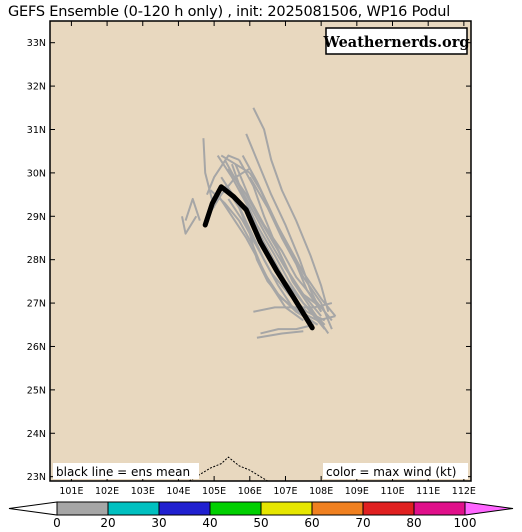 The image size is (522, 532). What do you see at coordinates (489, 508) in the screenshot?
I see `colorbar-max-extension` at bounding box center [489, 508].